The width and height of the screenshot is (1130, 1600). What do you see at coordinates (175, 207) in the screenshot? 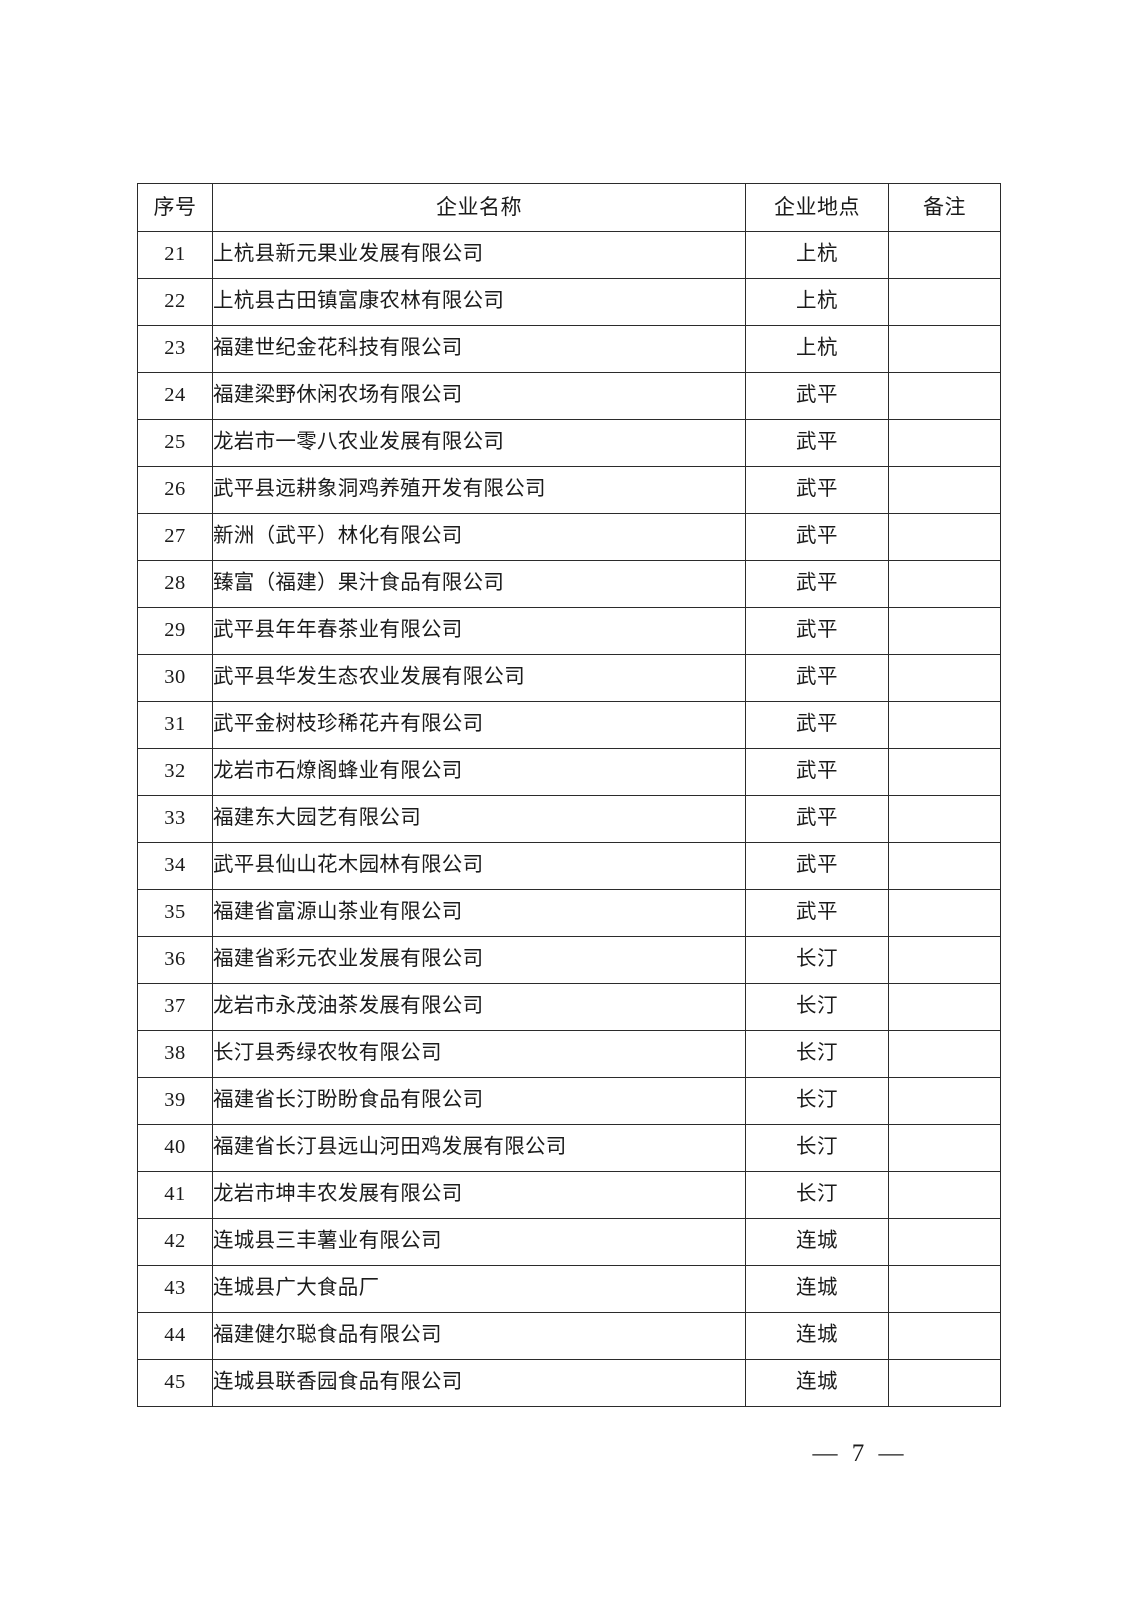
I see `column-header-index: 序号` at bounding box center [175, 207].